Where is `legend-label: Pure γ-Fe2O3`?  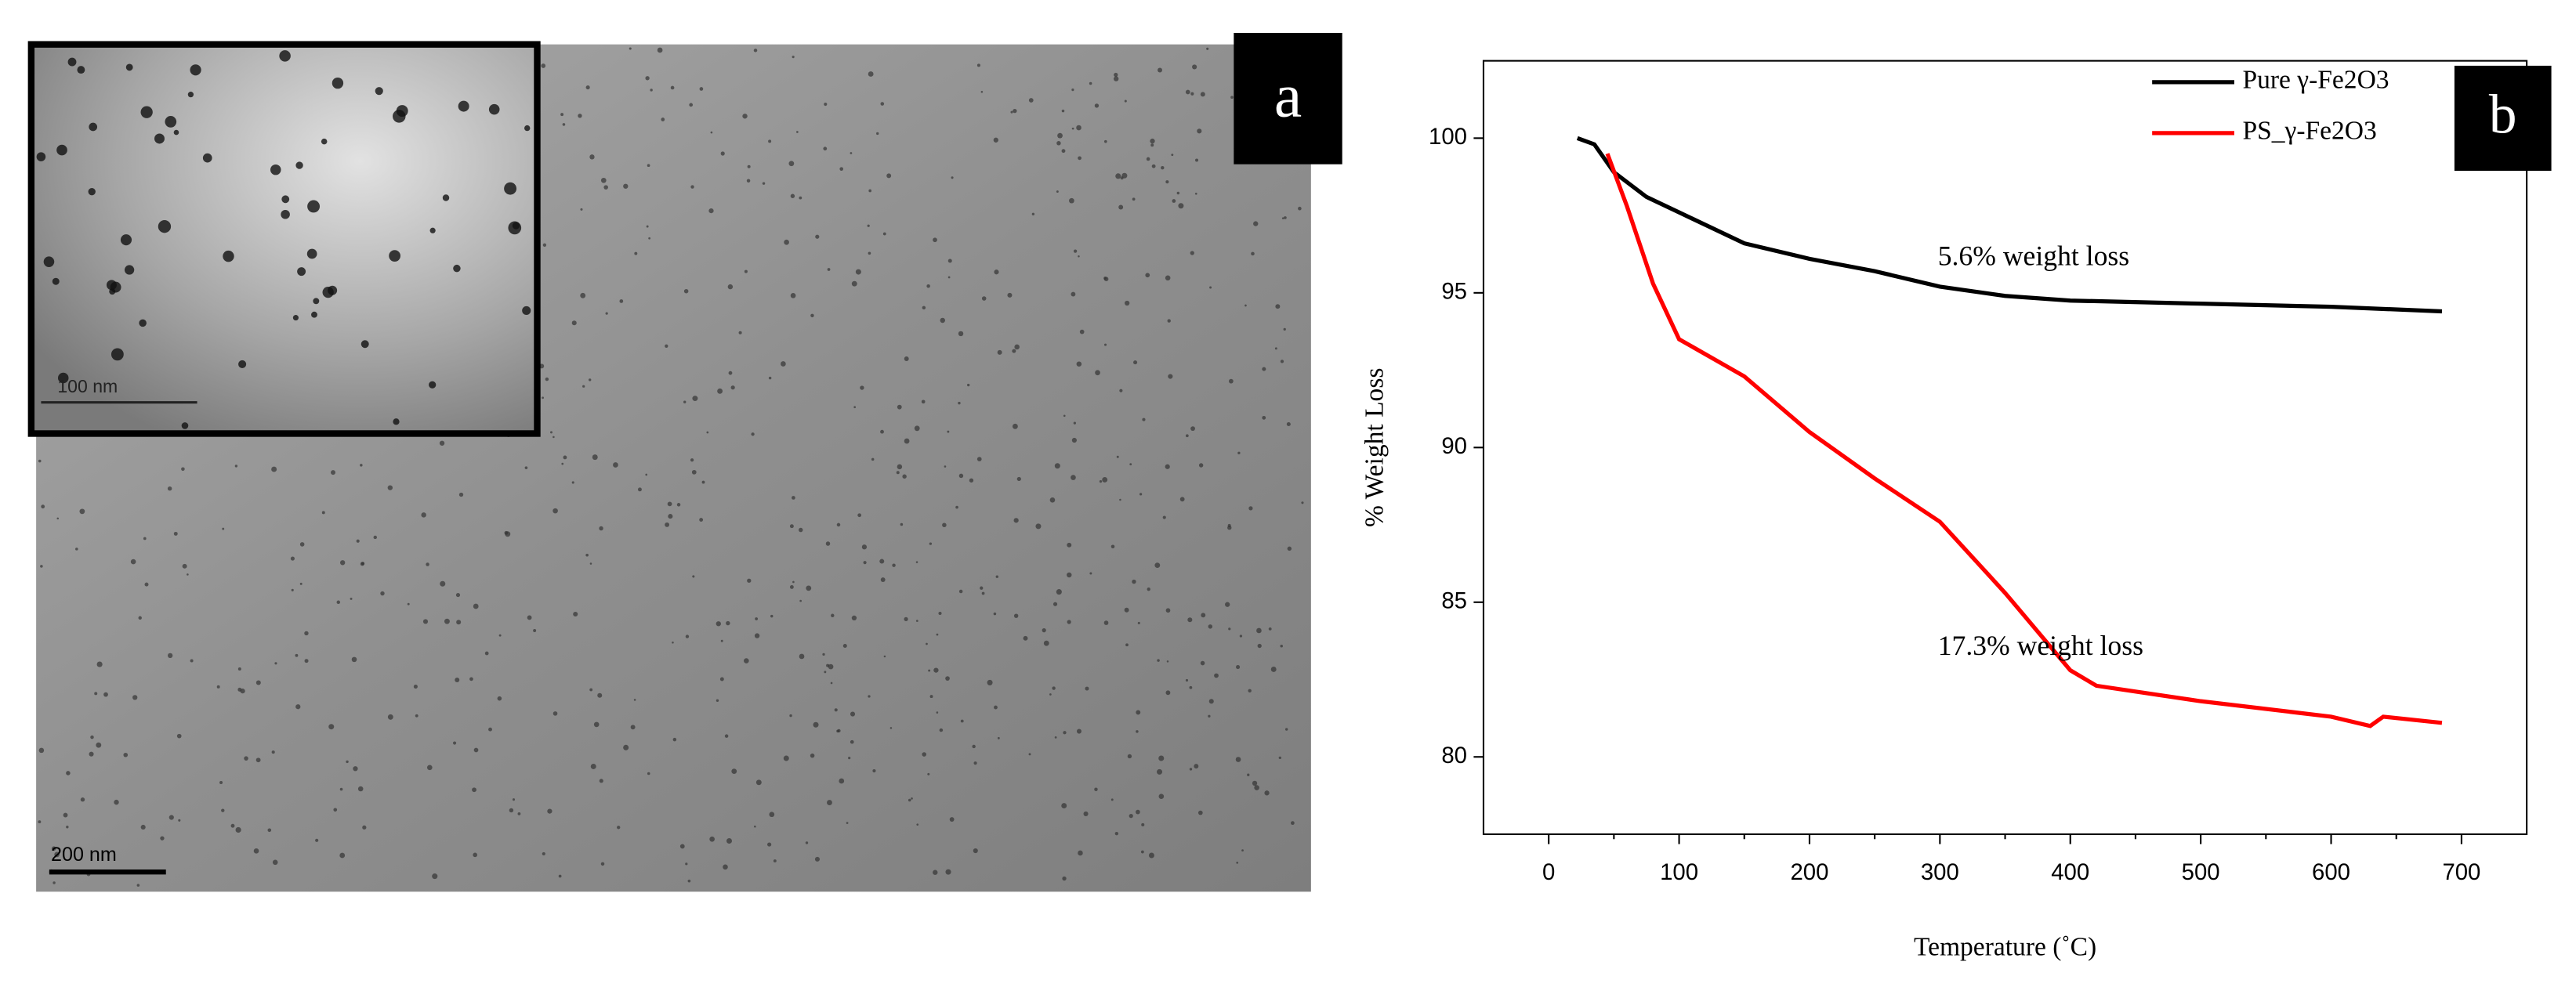
legend-label: Pure γ-Fe2O3 is located at coordinates (2315, 80).